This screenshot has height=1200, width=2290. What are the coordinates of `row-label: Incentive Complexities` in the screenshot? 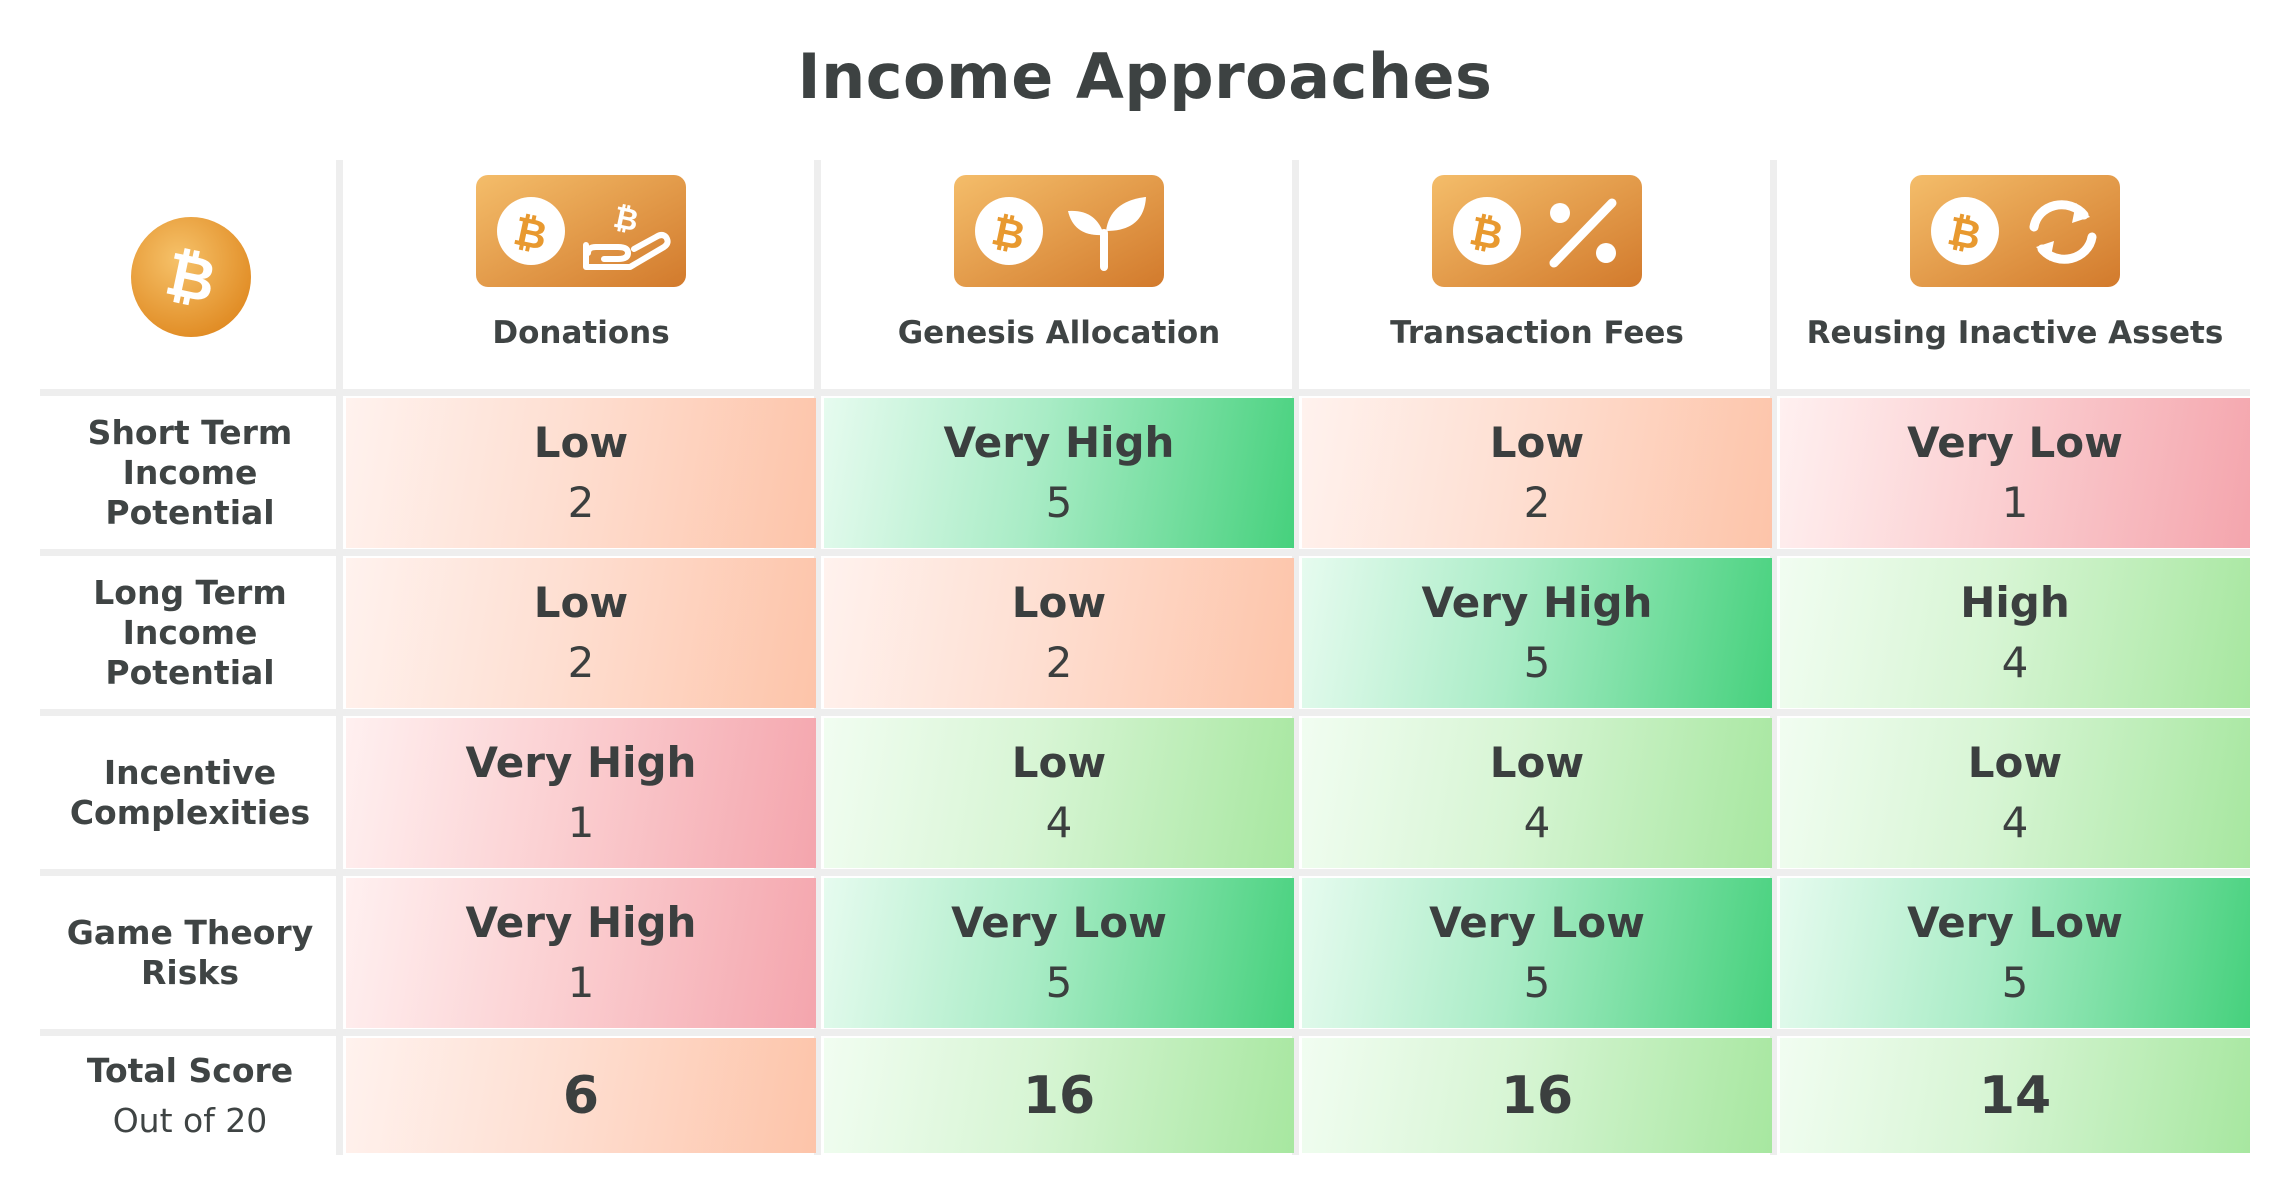 It's located at (190, 793).